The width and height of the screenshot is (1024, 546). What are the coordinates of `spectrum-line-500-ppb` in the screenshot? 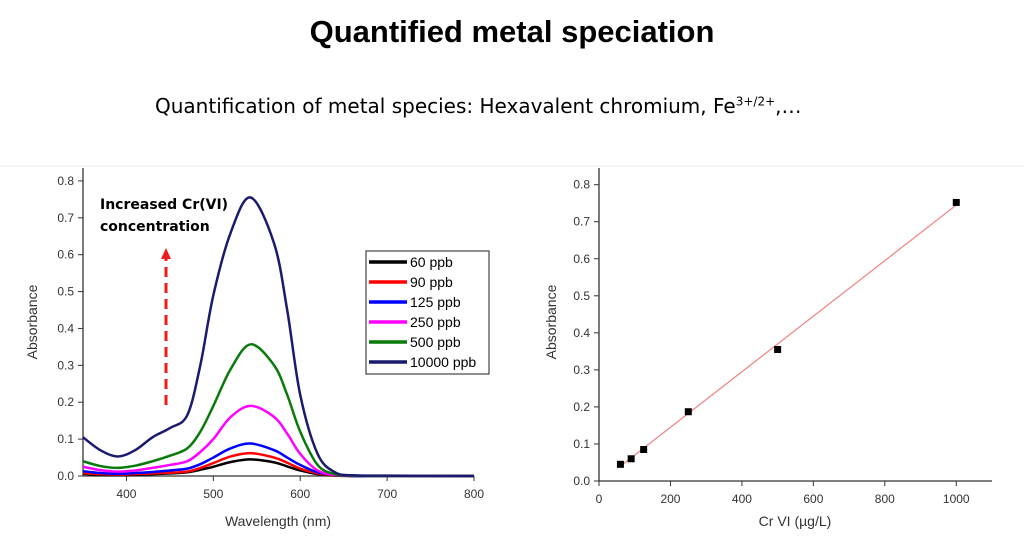 It's located at (278, 410).